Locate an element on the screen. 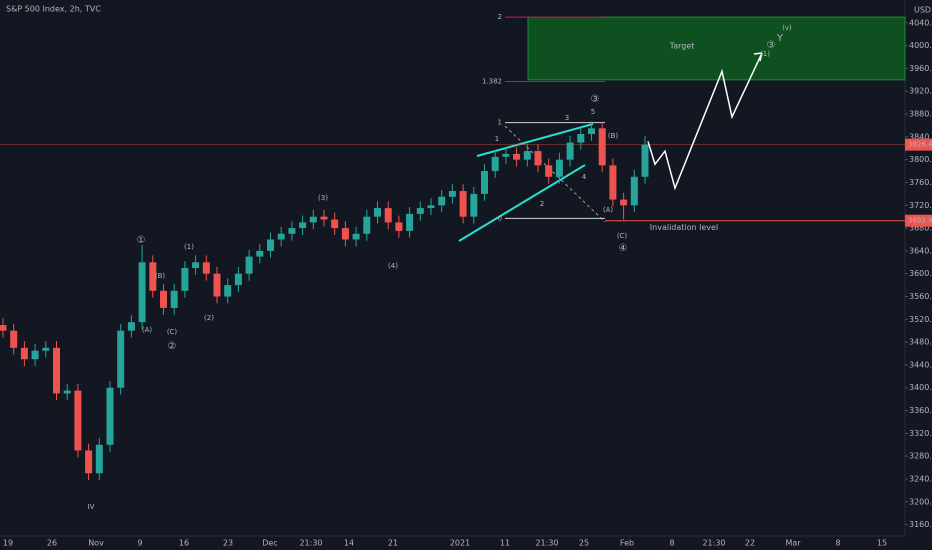 This screenshot has width=932, height=550. x-tick-label: Mar is located at coordinates (793, 543).